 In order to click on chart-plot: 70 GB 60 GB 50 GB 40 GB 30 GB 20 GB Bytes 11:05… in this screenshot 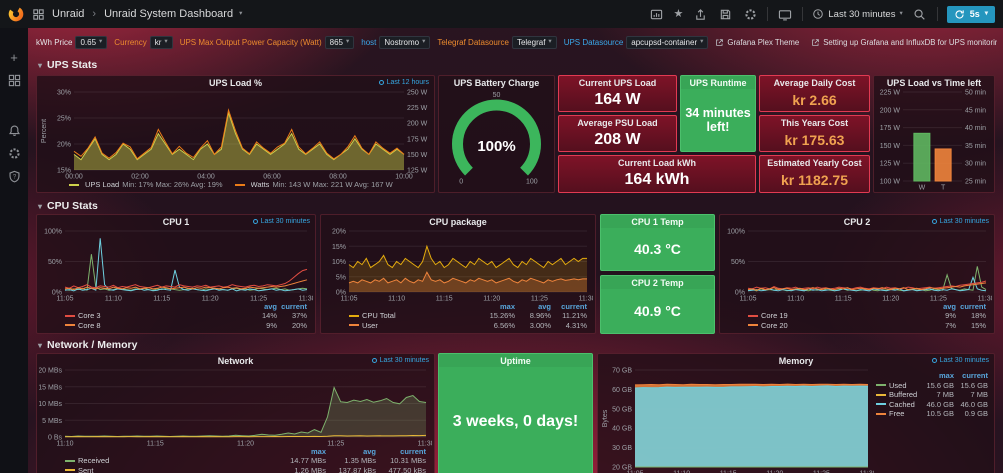, I will do `click(738, 420)`.